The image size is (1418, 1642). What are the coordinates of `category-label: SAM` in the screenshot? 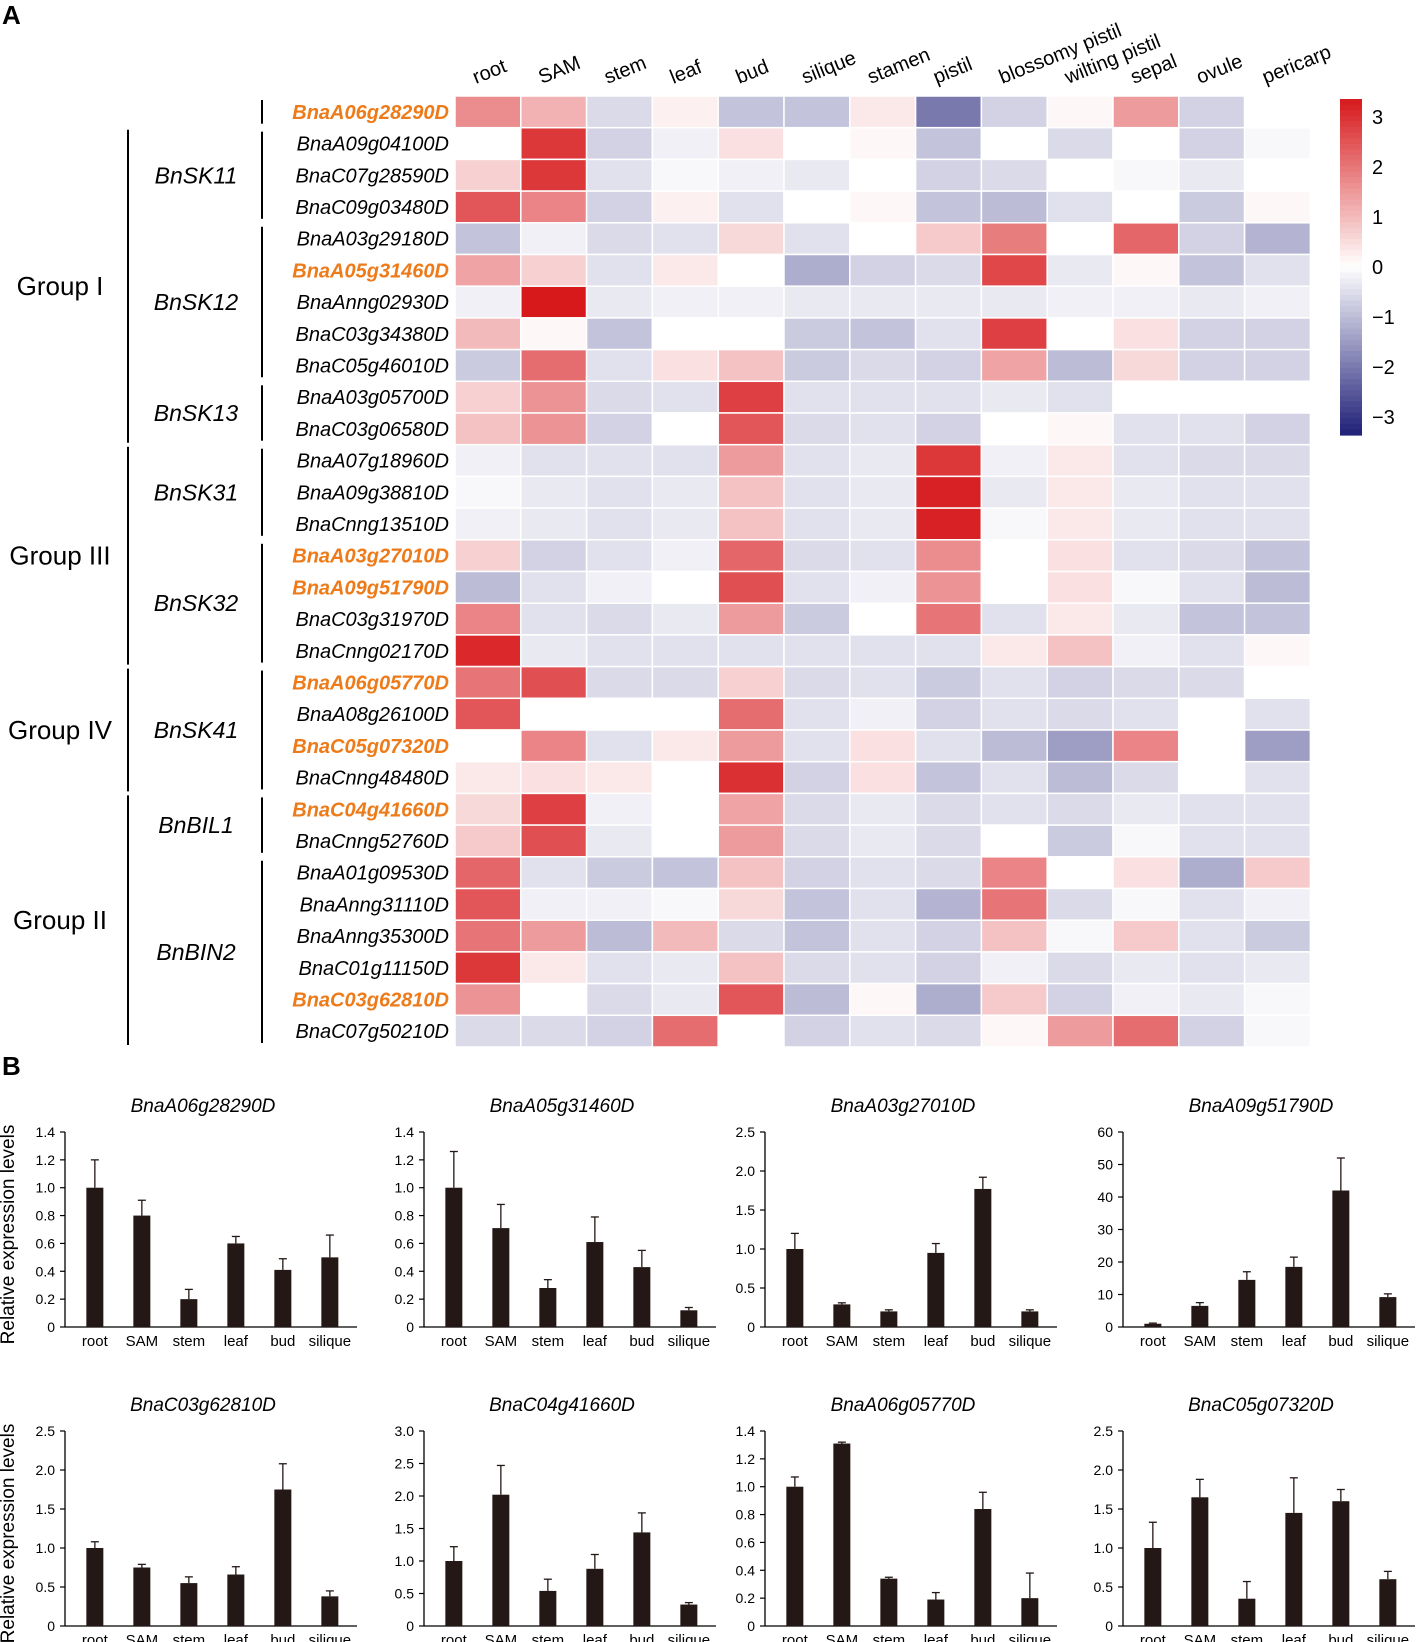 It's located at (842, 1341).